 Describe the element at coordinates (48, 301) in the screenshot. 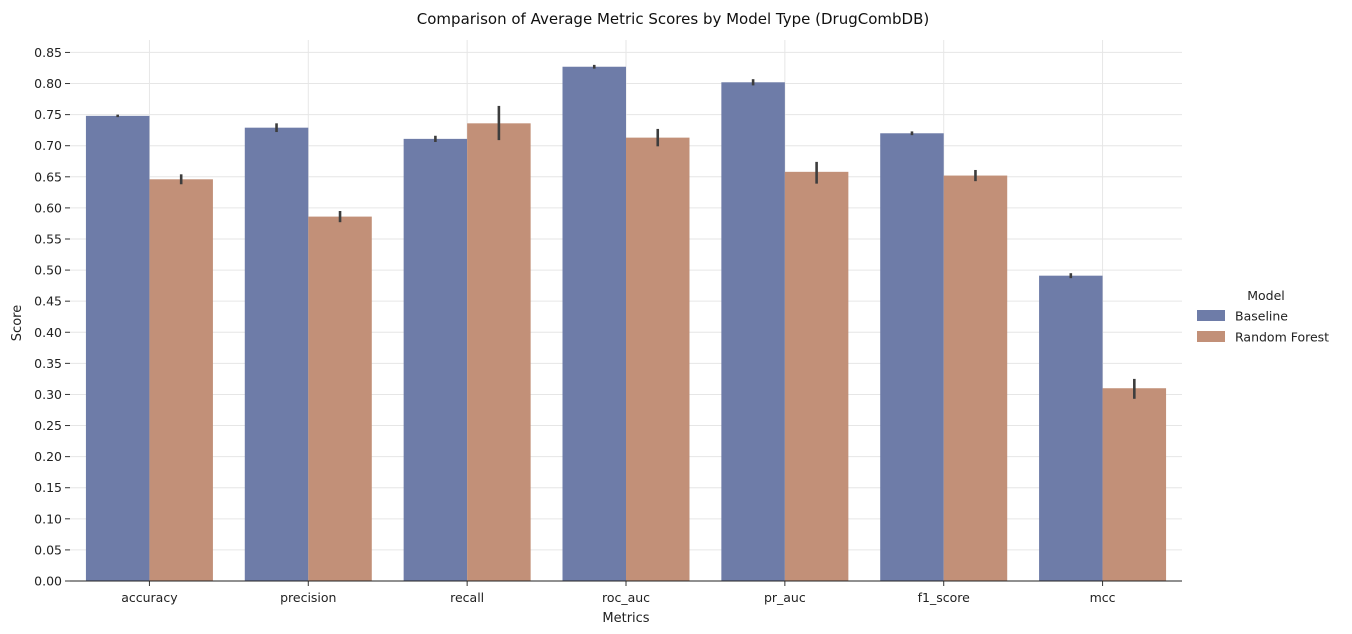

I see `y-tick-label: 0.45` at that location.